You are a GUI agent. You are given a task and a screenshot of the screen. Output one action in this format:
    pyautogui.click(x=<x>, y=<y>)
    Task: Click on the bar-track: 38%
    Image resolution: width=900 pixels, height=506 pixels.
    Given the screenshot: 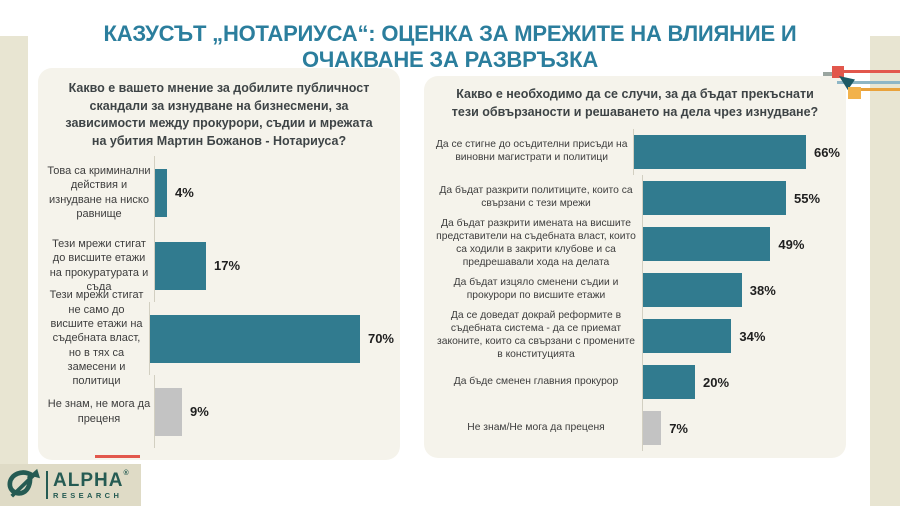 What is the action you would take?
    pyautogui.click(x=741, y=290)
    